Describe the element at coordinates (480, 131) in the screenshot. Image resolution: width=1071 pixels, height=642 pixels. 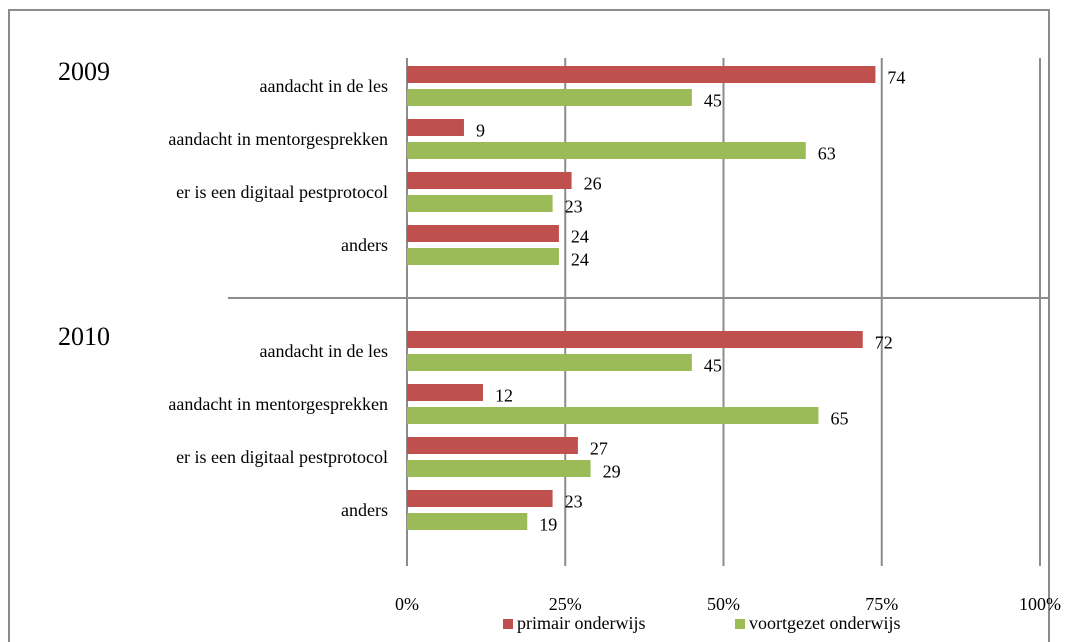
I see `data-label: 9` at that location.